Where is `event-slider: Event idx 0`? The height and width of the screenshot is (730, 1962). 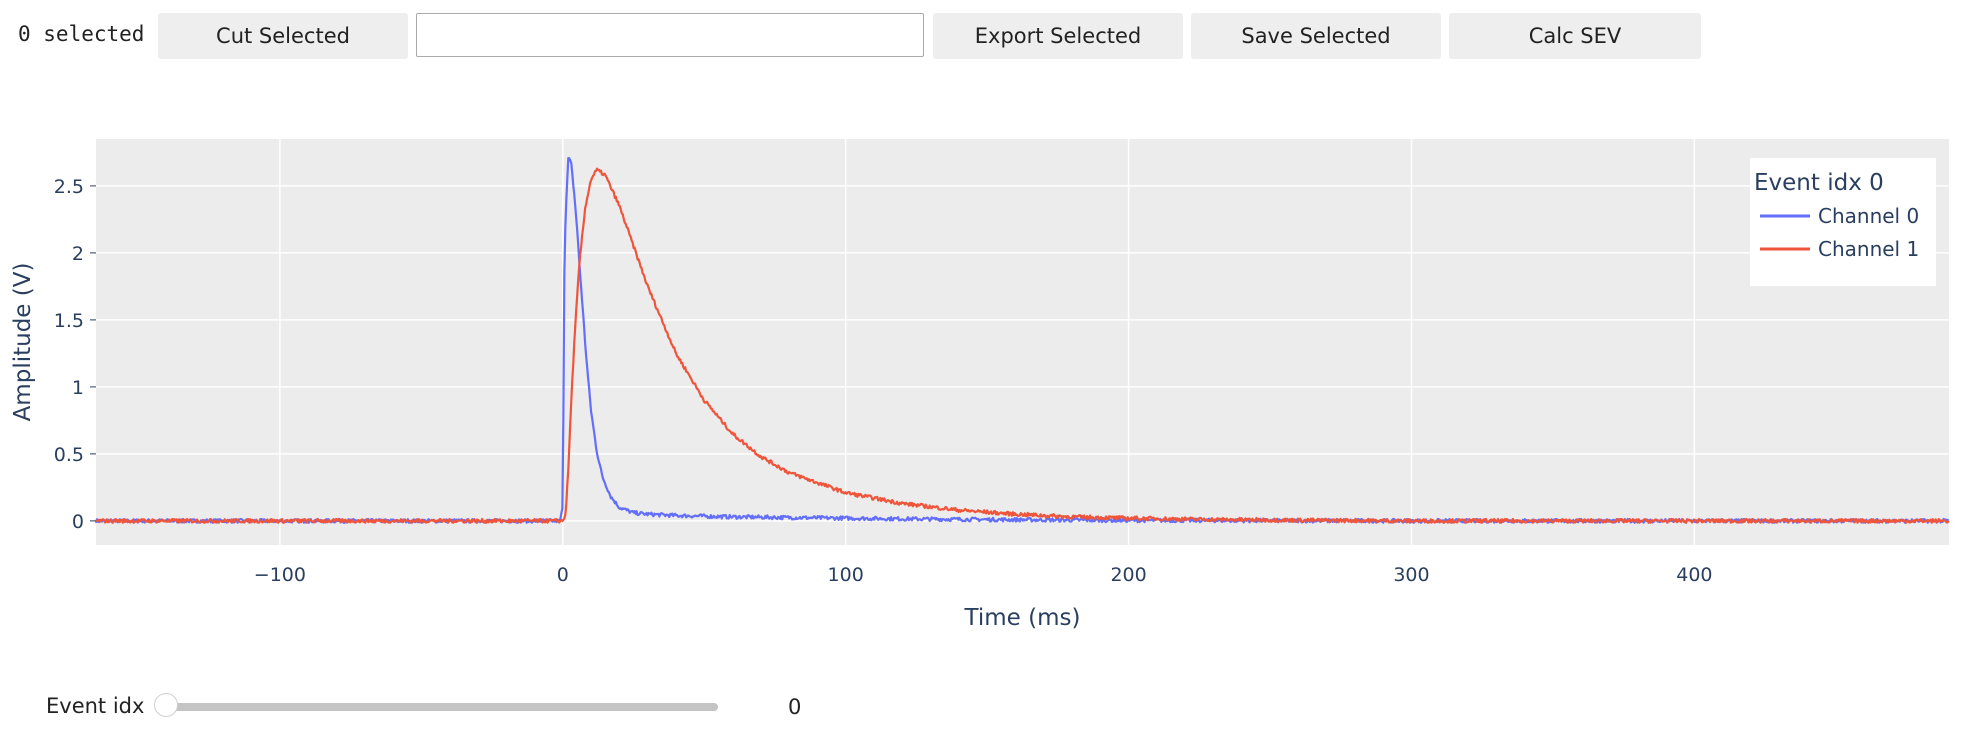
event-slider: Event idx 0 is located at coordinates (450, 705).